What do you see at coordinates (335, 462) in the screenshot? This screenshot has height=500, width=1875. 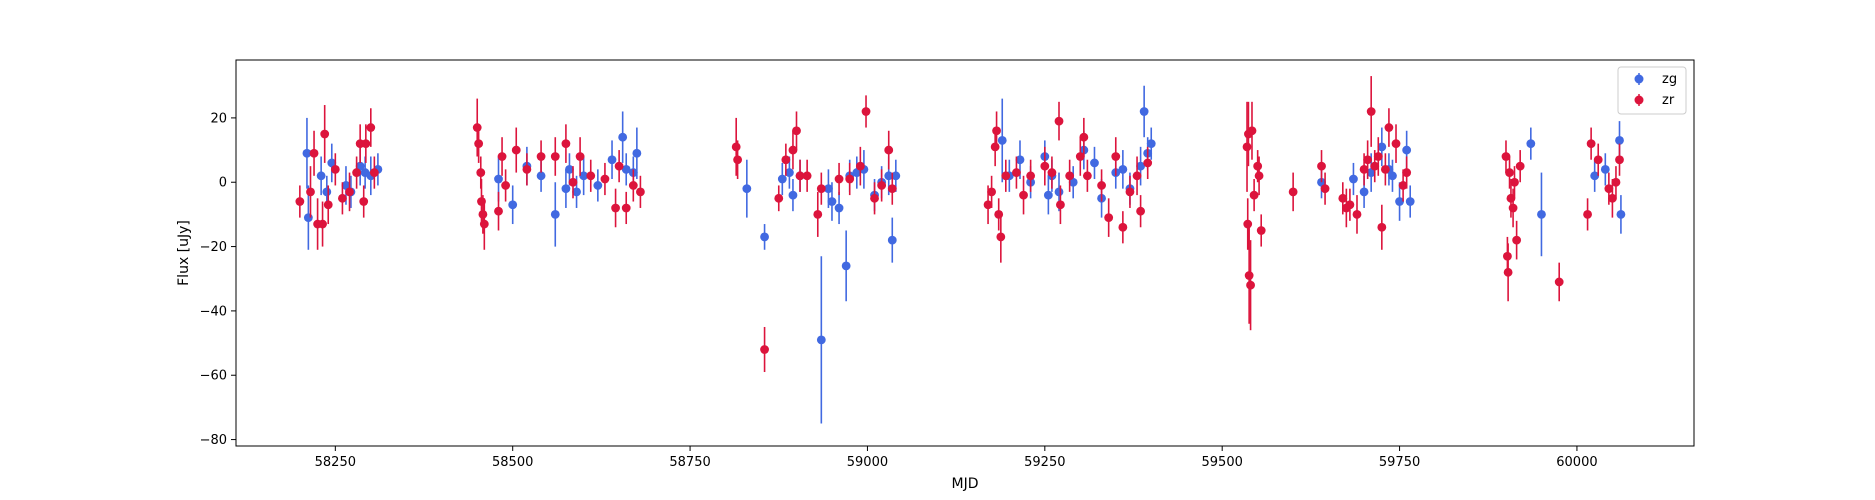 I see `x-tick-label: 58250` at bounding box center [335, 462].